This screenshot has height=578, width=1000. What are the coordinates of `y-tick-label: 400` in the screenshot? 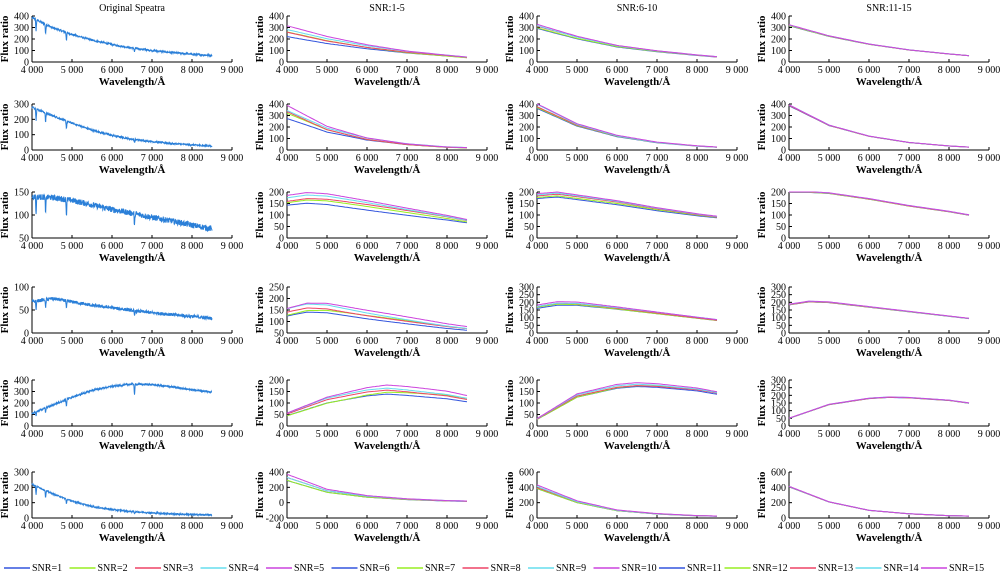 It's located at (276, 473).